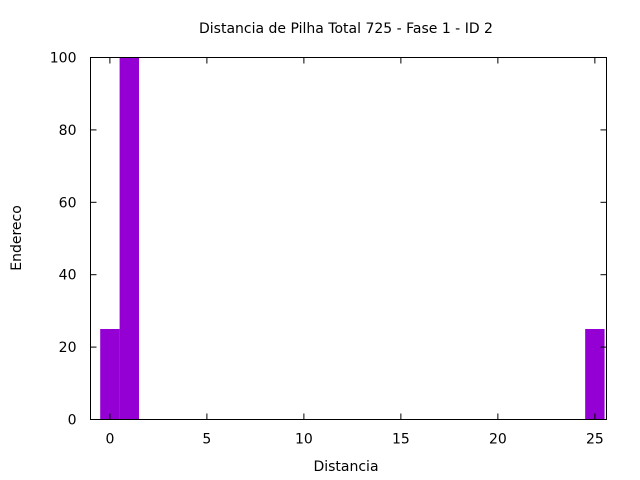  Describe the element at coordinates (109, 440) in the screenshot. I see `x-tick-label: 0` at that location.